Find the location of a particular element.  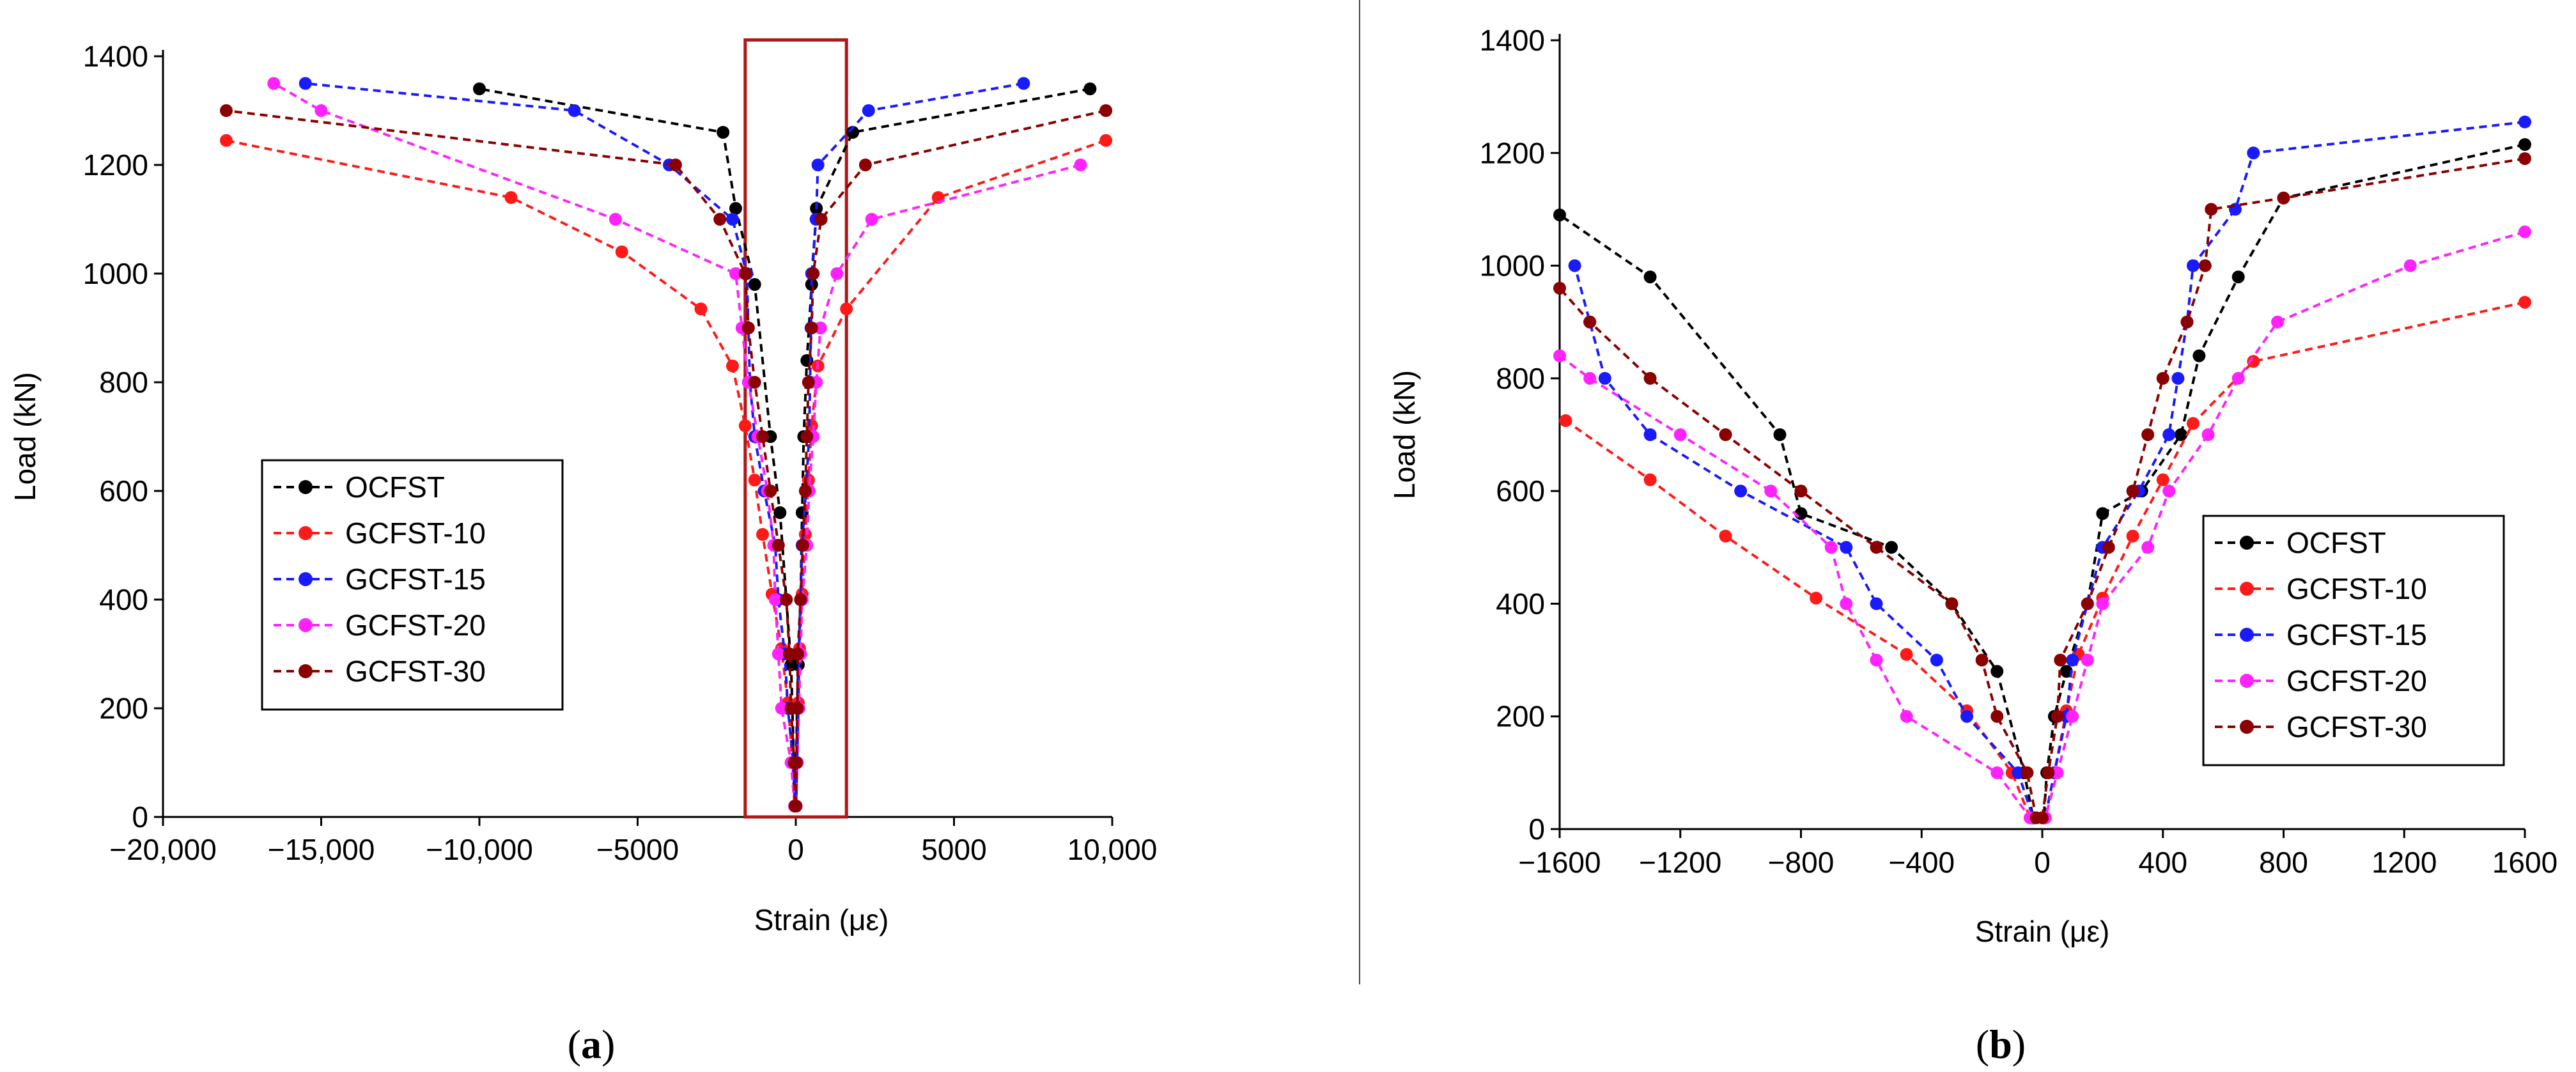

legend-label-gcfst-15-b: GCFST-15 is located at coordinates (2356, 634).